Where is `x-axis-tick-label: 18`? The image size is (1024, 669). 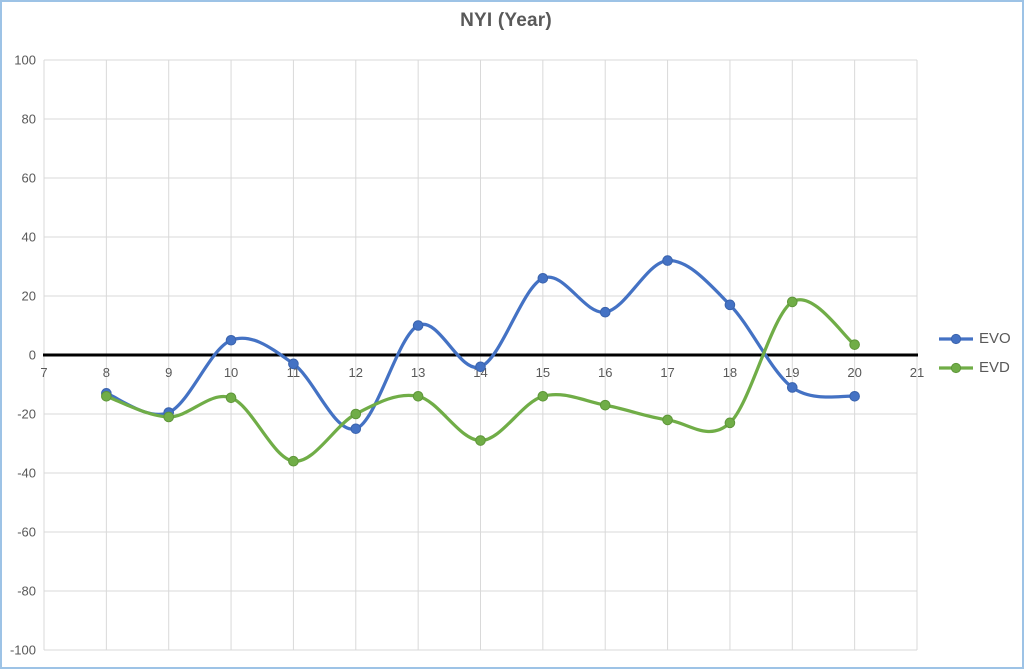 x-axis-tick-label: 18 is located at coordinates (730, 372).